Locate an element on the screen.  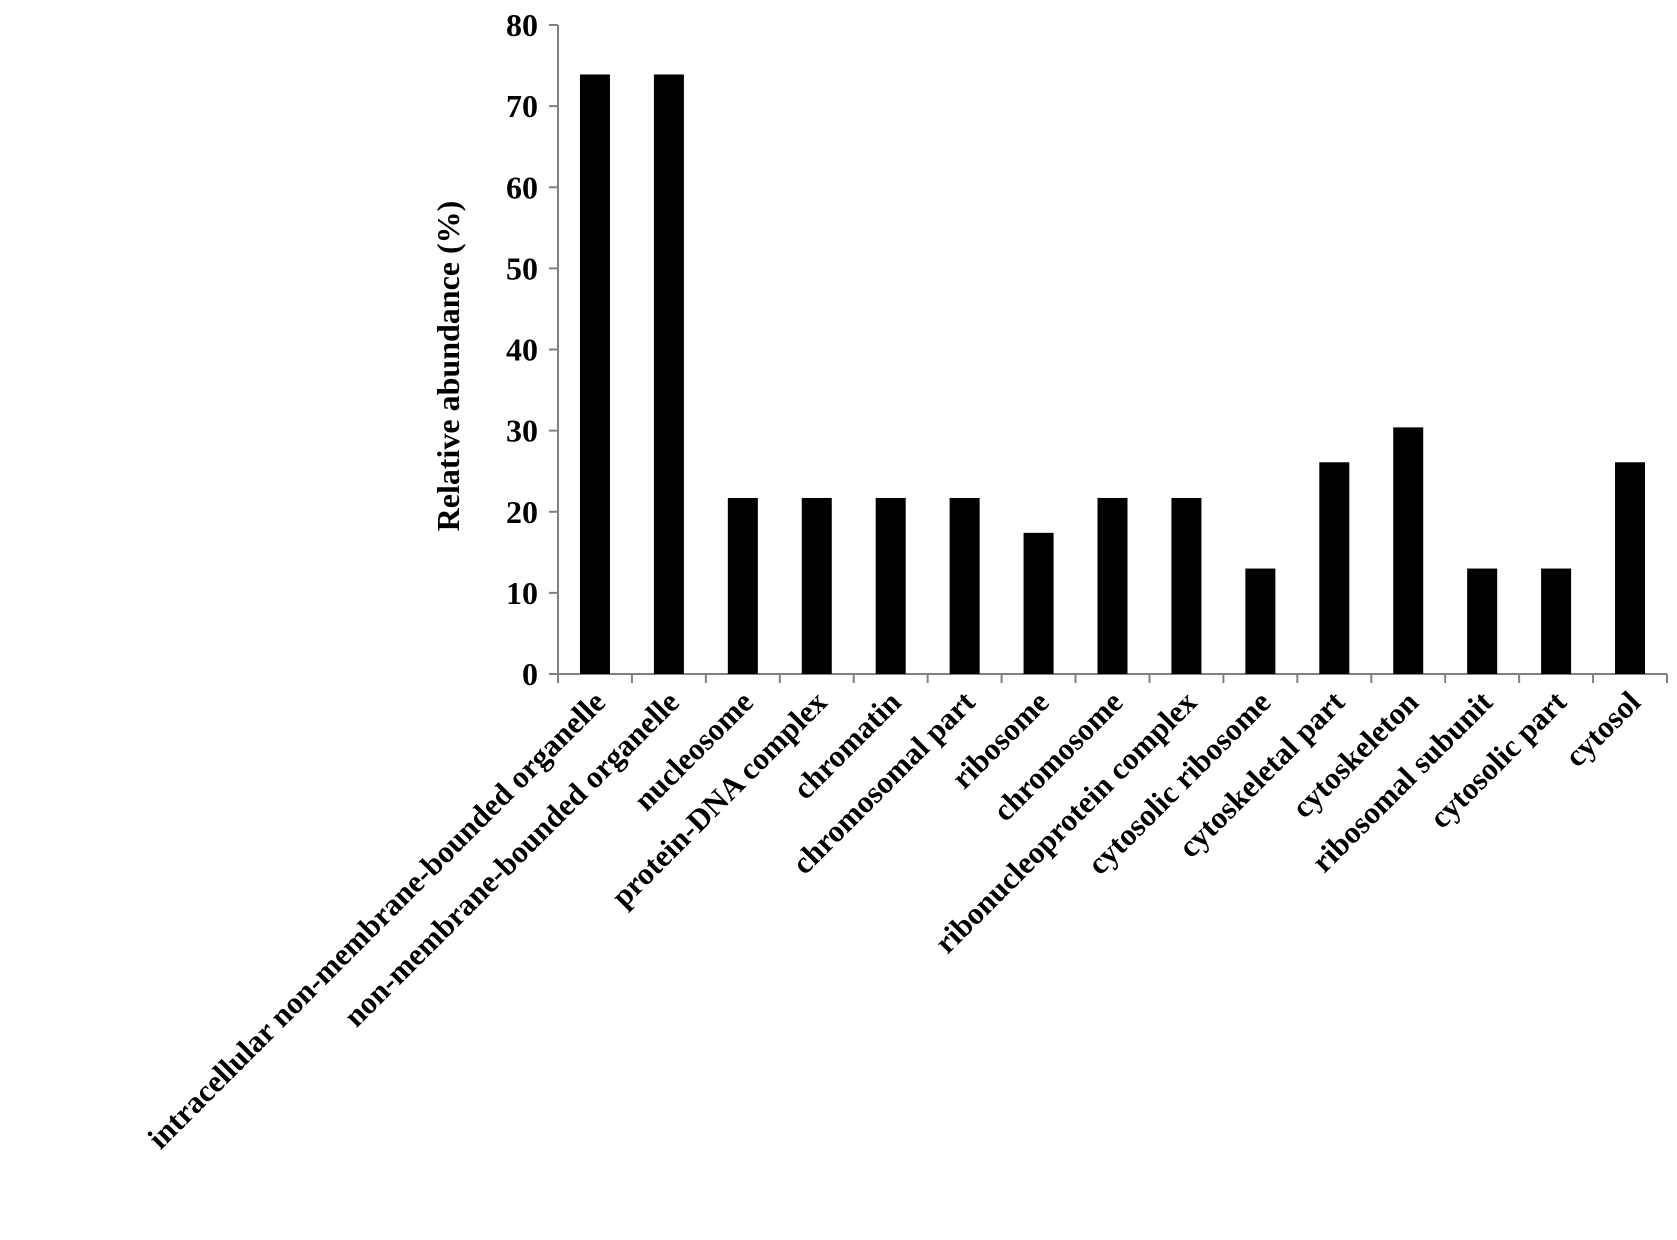
y-tick-label: 10 is located at coordinates (522, 593).